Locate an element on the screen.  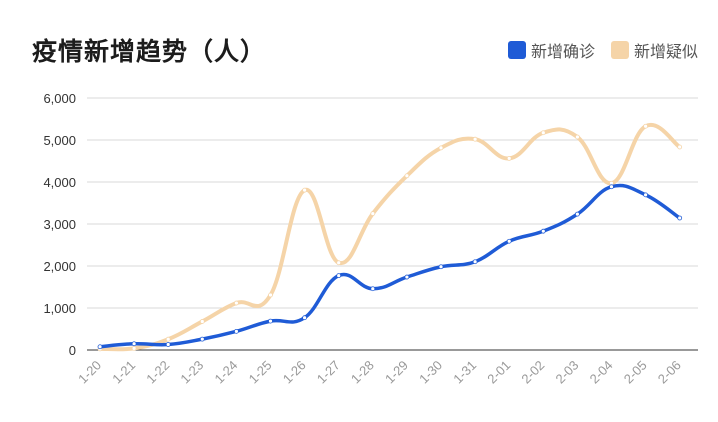
legend: 新增确诊 新增疑似 is located at coordinates (602, 50).